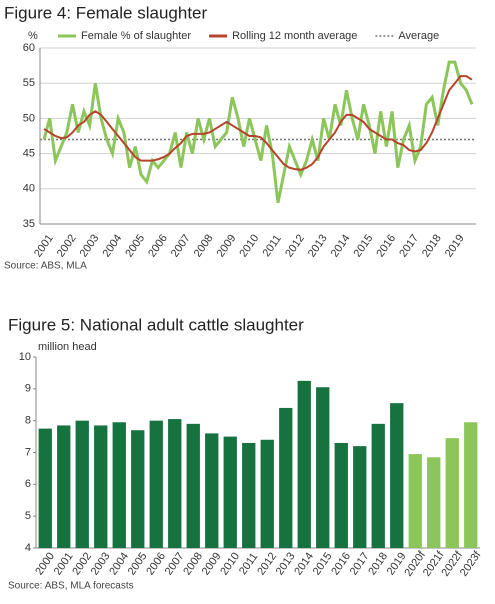 The width and height of the screenshot is (495, 604). Describe the element at coordinates (136, 36) in the screenshot. I see `legend-label: Female % of slaughter` at that location.